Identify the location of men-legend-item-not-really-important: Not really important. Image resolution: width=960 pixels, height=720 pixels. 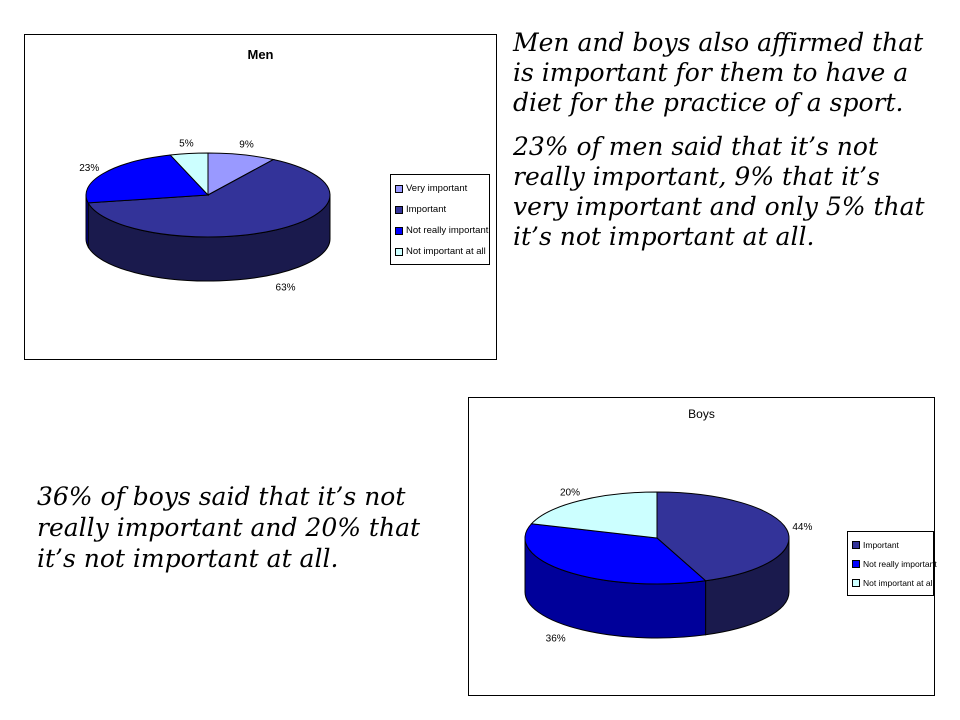
(442, 230).